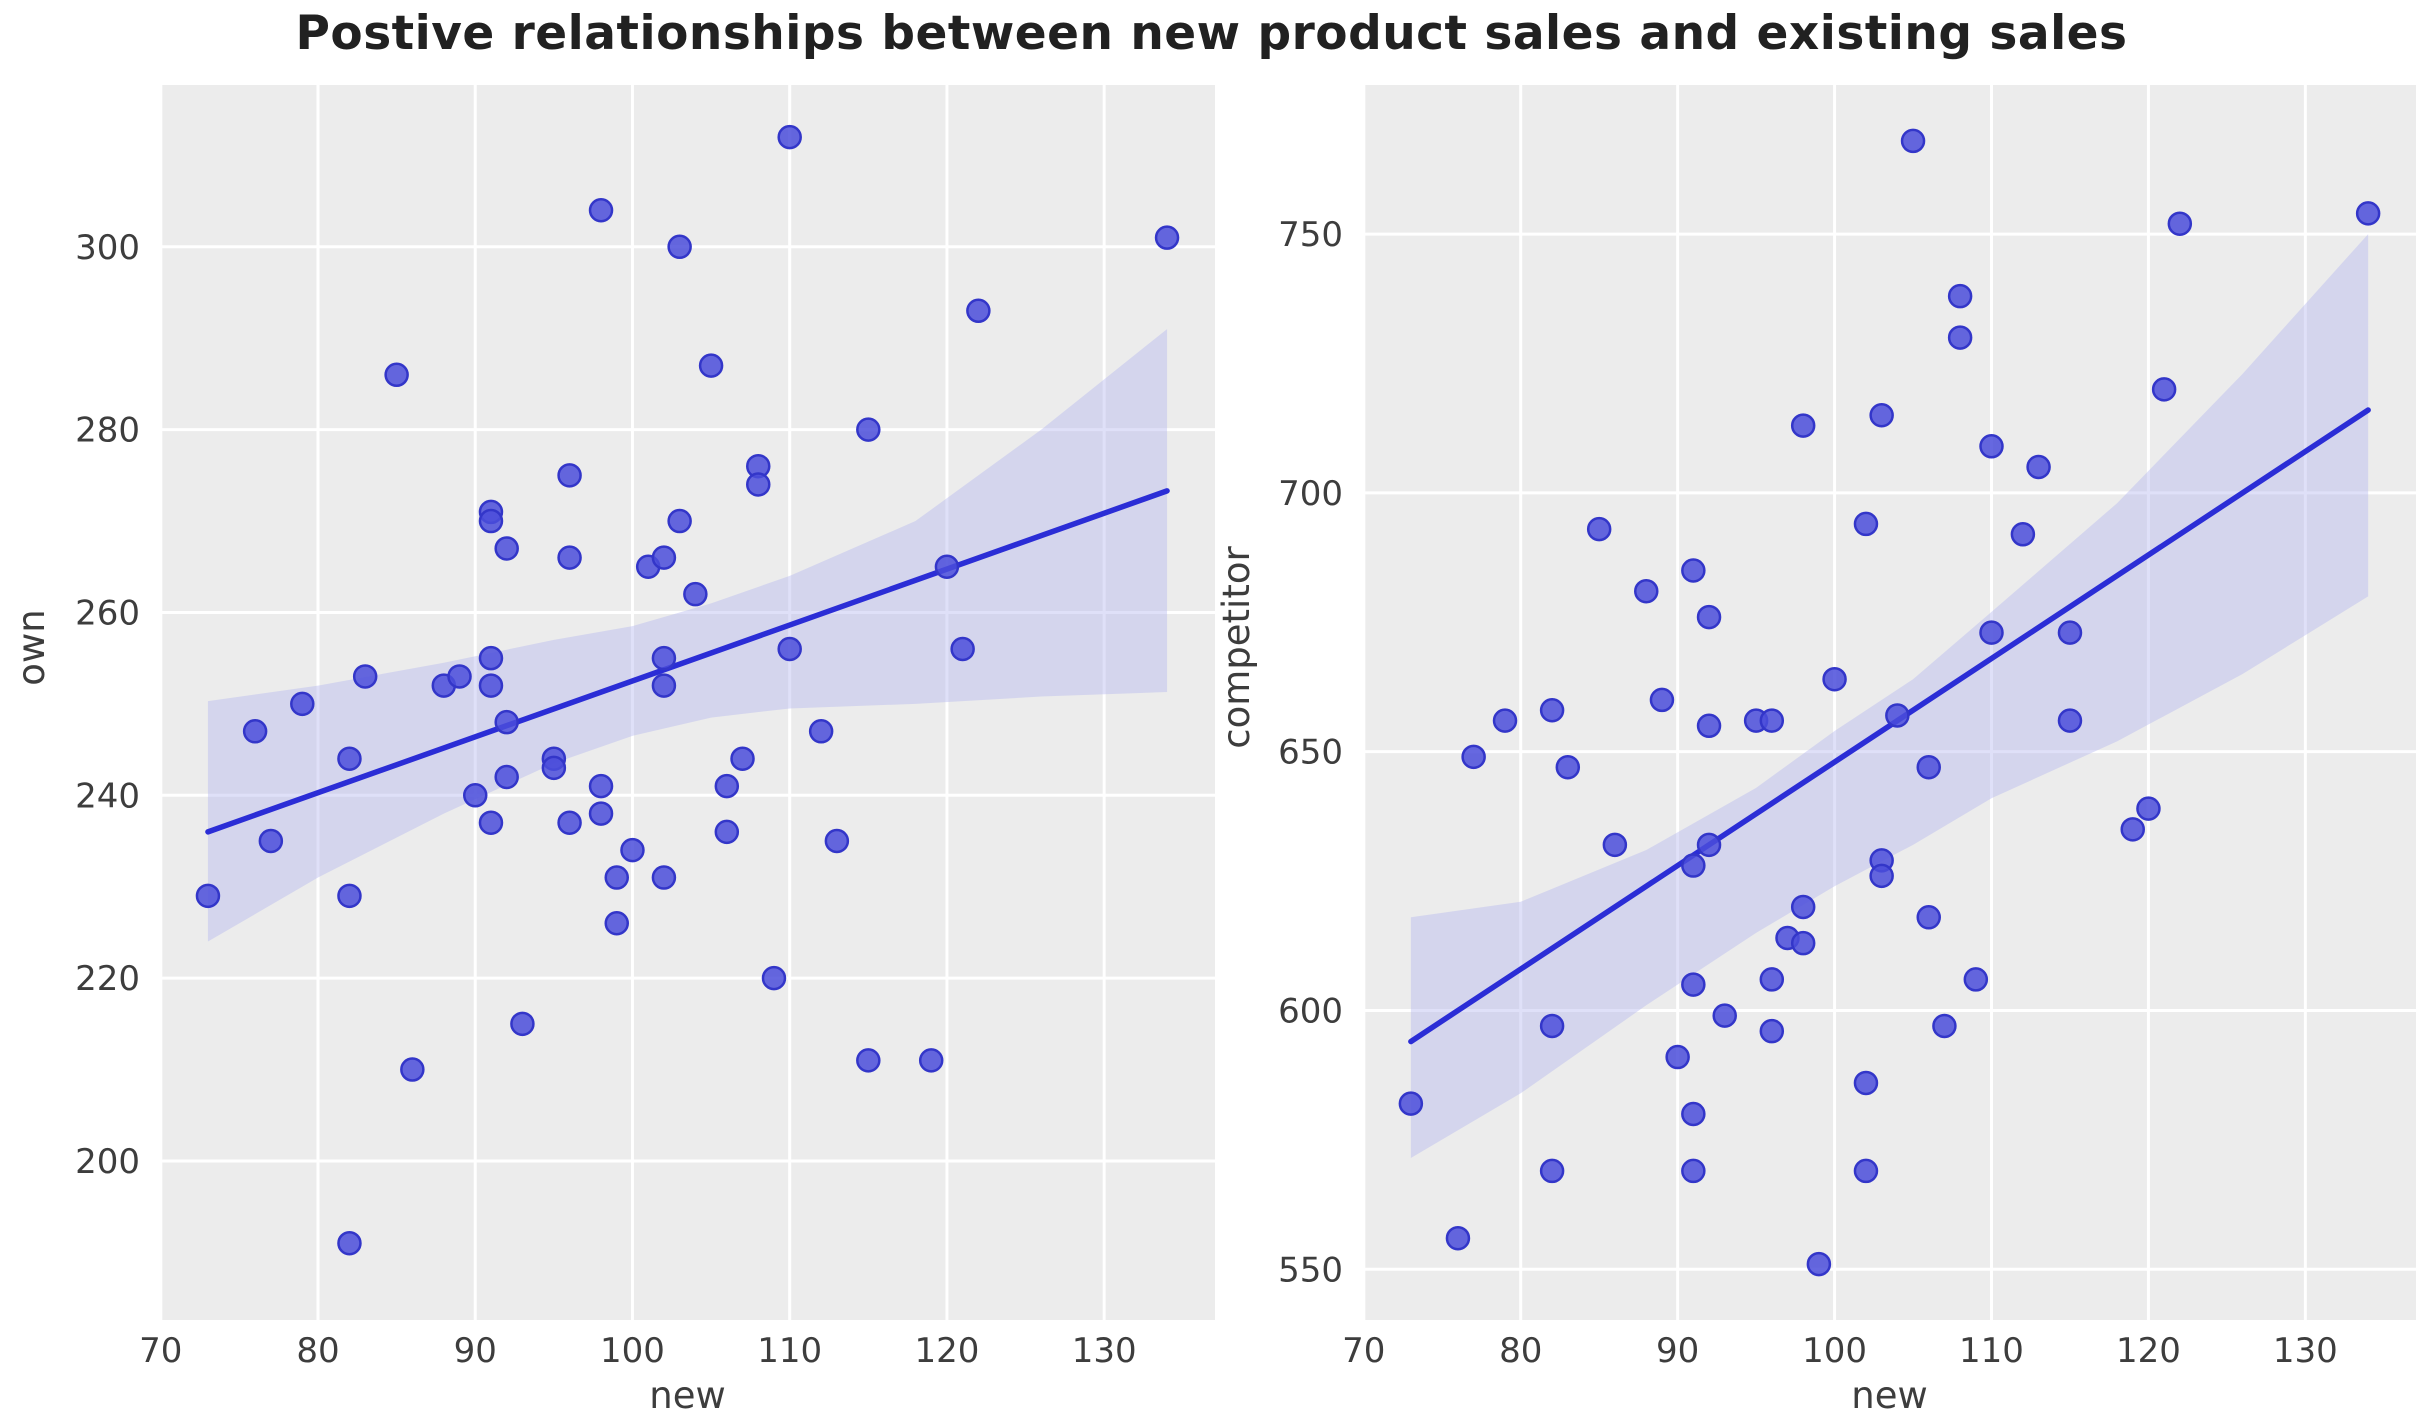  I want to click on y-tick-label: 550, so click(1310, 1270).